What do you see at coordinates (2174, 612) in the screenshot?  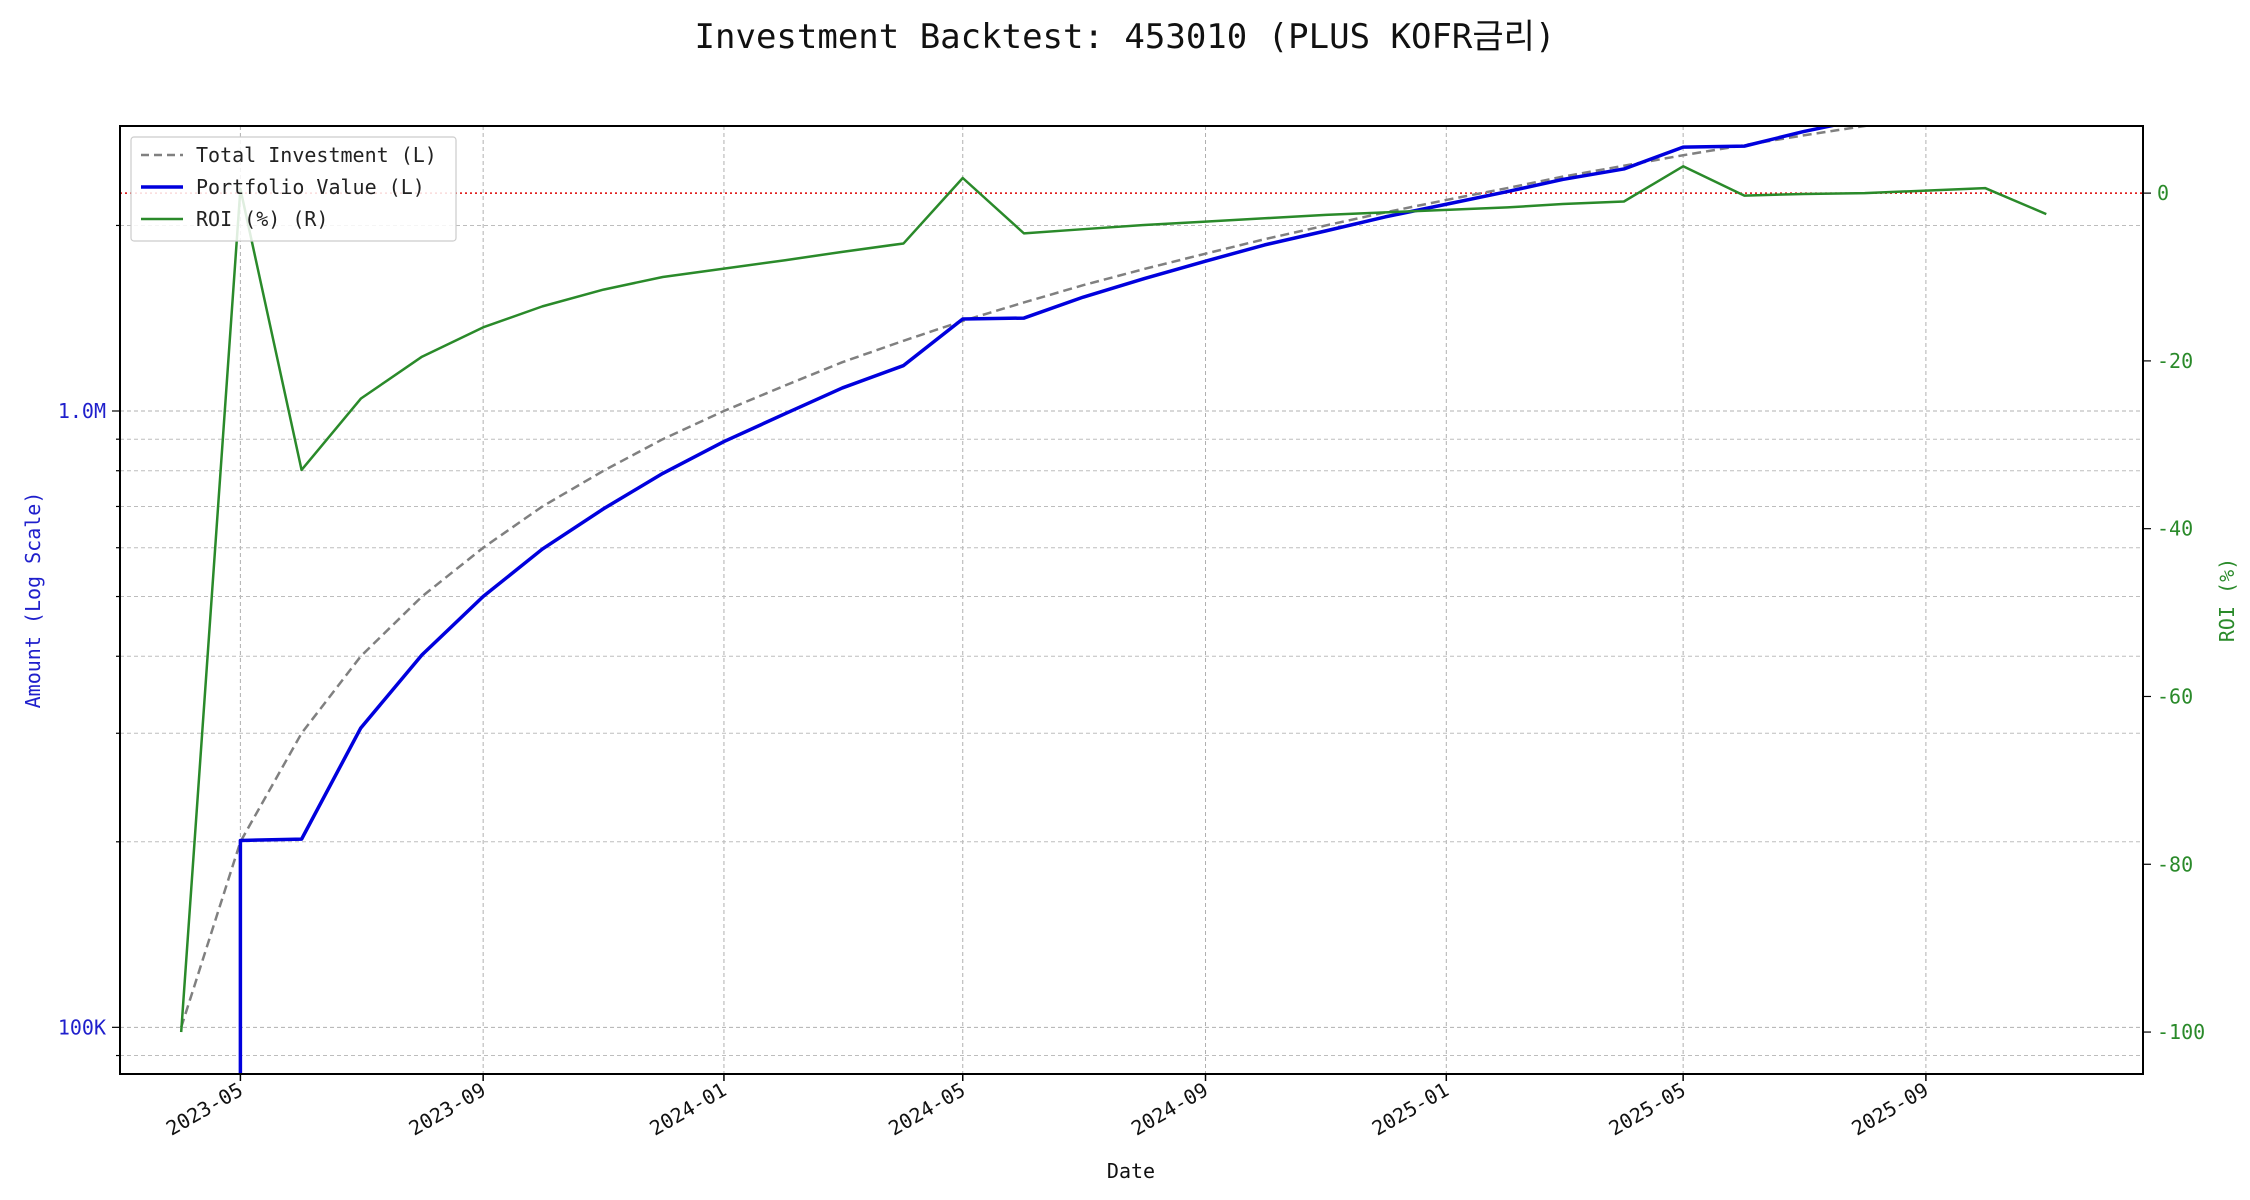 I see `right-axis-ticks: 0 -20 -40 -60 -80 -100` at bounding box center [2174, 612].